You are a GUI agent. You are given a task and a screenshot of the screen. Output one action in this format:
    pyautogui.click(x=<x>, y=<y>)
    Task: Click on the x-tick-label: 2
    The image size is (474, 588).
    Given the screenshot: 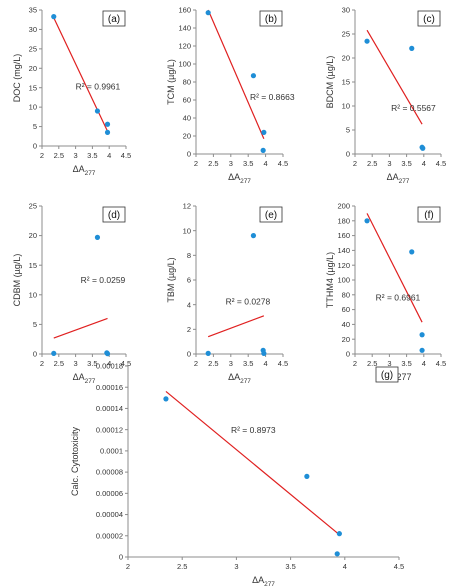 What is the action you would take?
    pyautogui.click(x=128, y=566)
    